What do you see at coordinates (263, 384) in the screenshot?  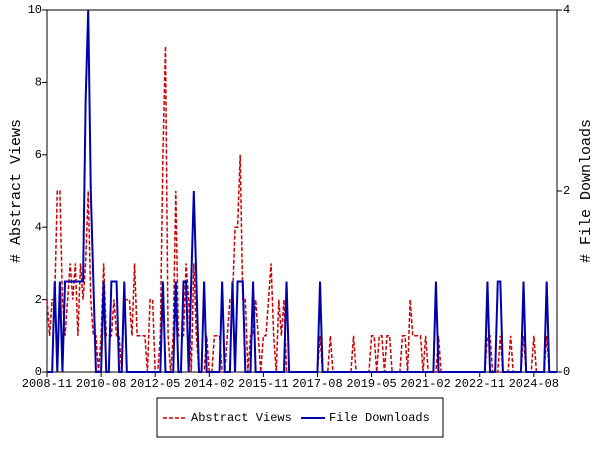 I see `x-tick-label: 2015-11` at bounding box center [263, 384].